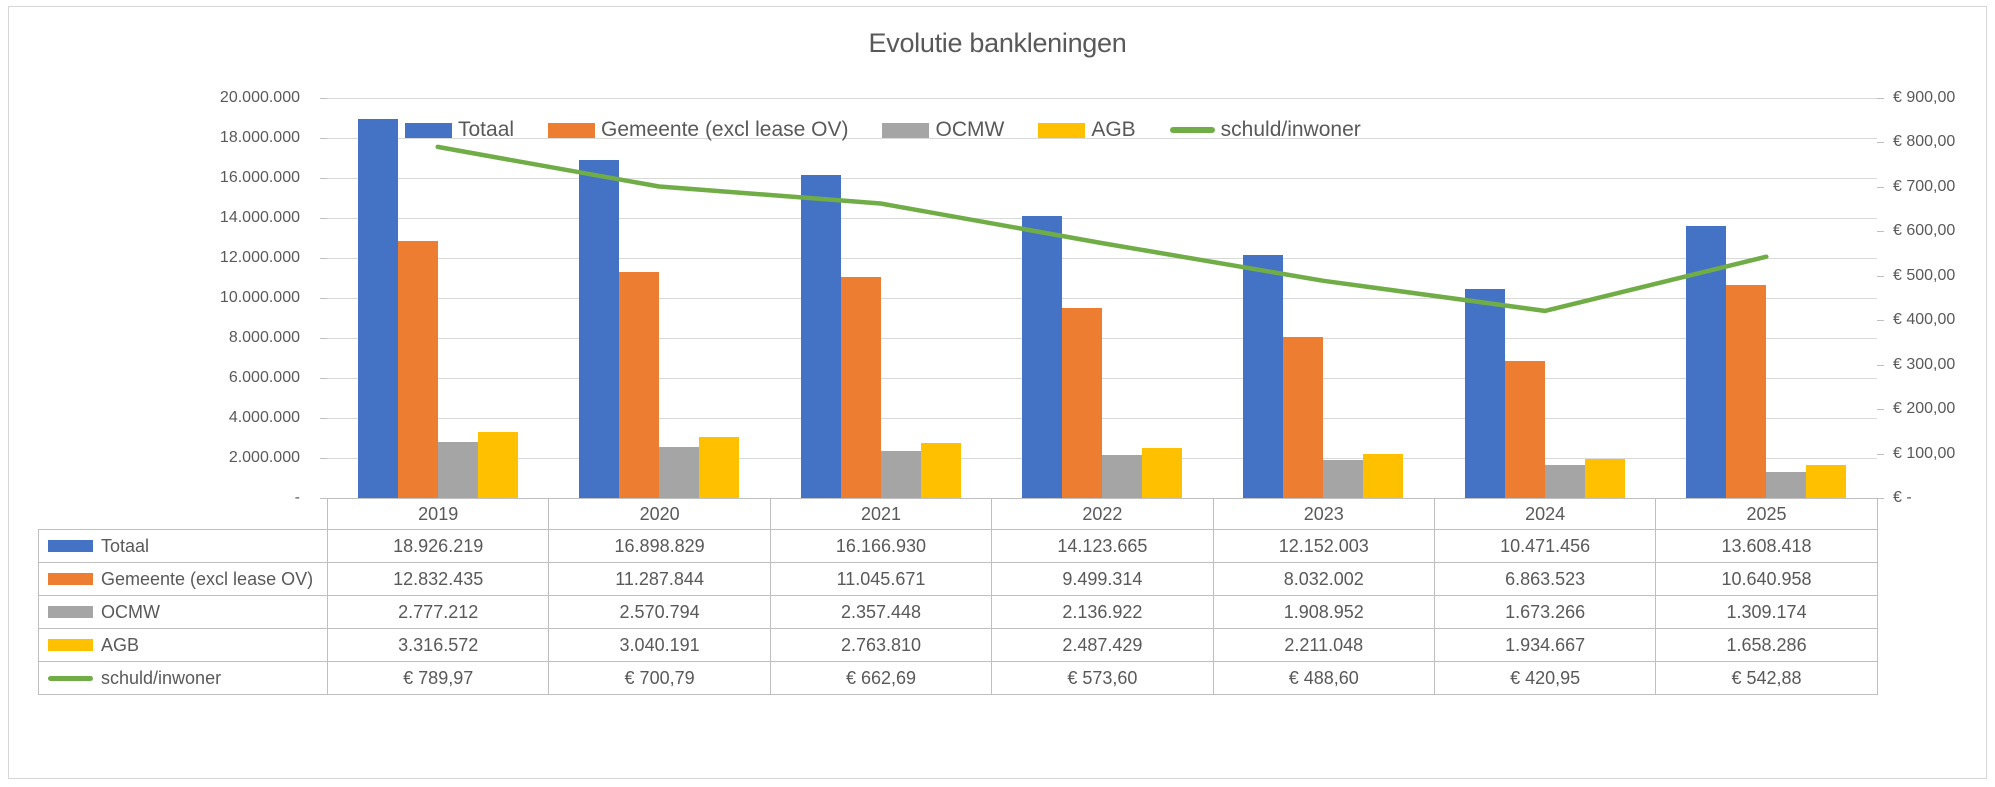  Describe the element at coordinates (1323, 678) in the screenshot. I see `value-cell: € 488,60` at that location.